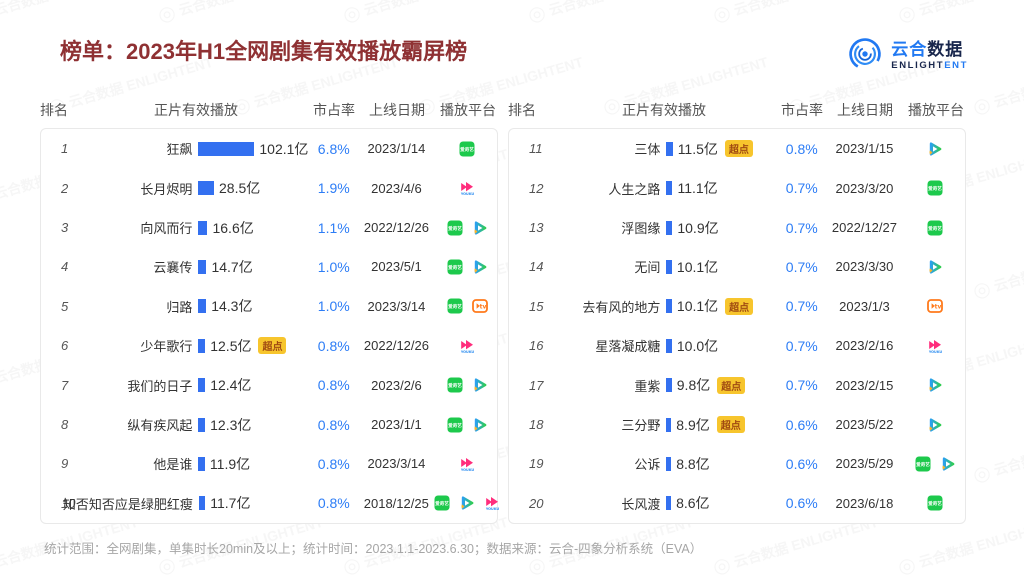 Image resolution: width=1024 pixels, height=576 pixels. What do you see at coordinates (864, 306) in the screenshot?
I see `release-date: 2023/1/3` at bounding box center [864, 306].